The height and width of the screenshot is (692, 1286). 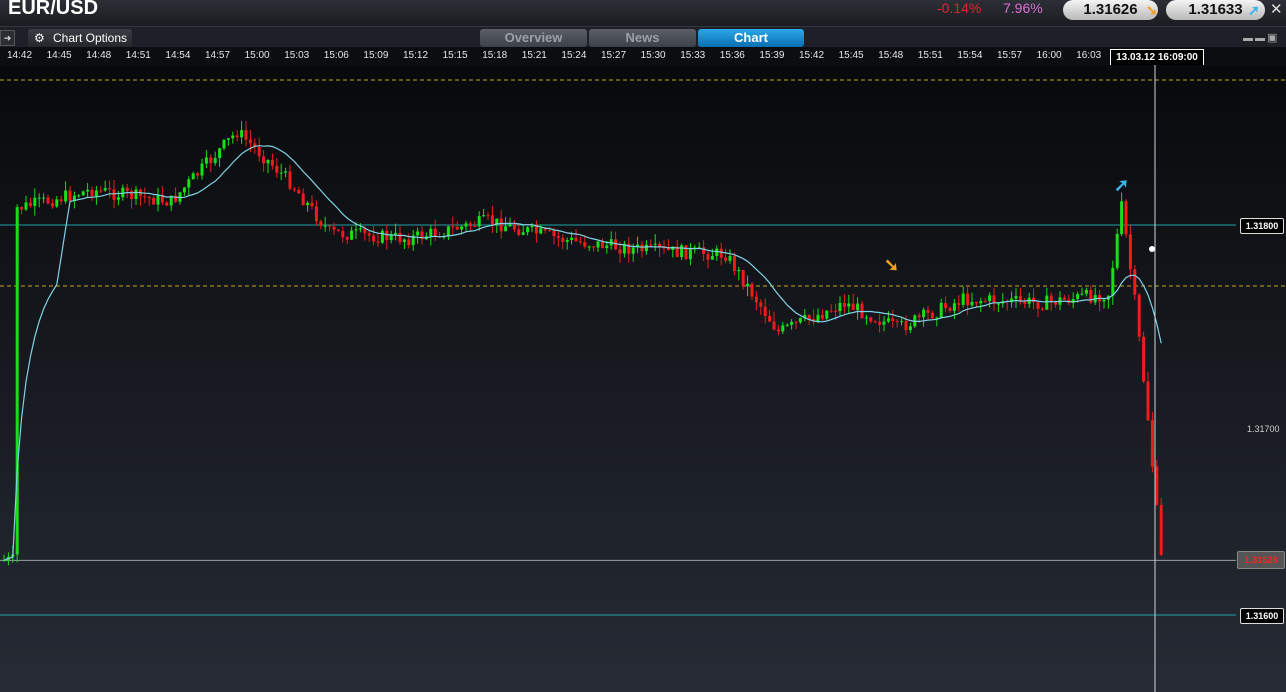 I want to click on time-label: 15:57, so click(x=1010, y=55).